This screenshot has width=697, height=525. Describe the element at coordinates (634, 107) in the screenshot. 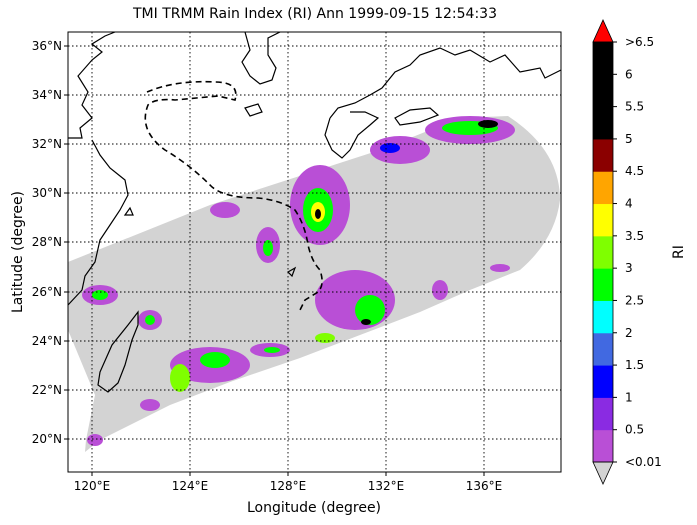

I see `colorbar-tick-label: 5.5` at that location.